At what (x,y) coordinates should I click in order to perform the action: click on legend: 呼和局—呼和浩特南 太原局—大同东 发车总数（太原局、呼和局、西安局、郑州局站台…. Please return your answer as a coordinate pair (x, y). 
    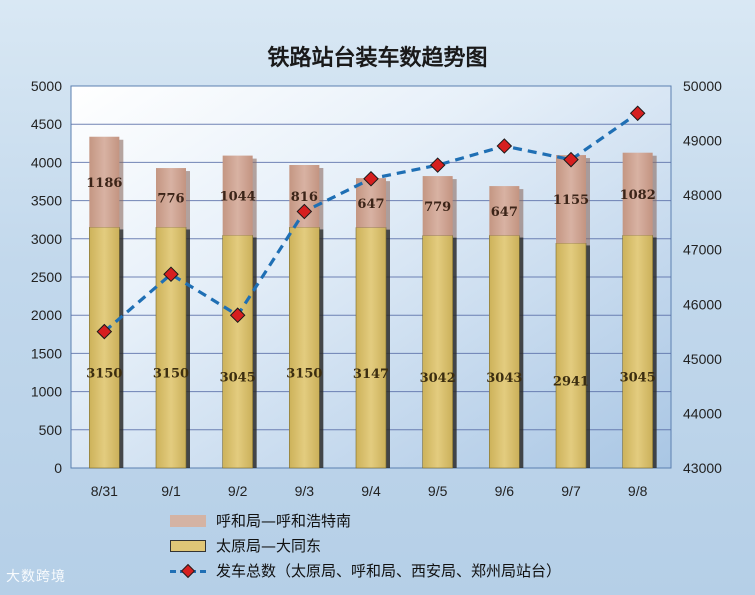
    Looking at the image, I should click on (365, 545).